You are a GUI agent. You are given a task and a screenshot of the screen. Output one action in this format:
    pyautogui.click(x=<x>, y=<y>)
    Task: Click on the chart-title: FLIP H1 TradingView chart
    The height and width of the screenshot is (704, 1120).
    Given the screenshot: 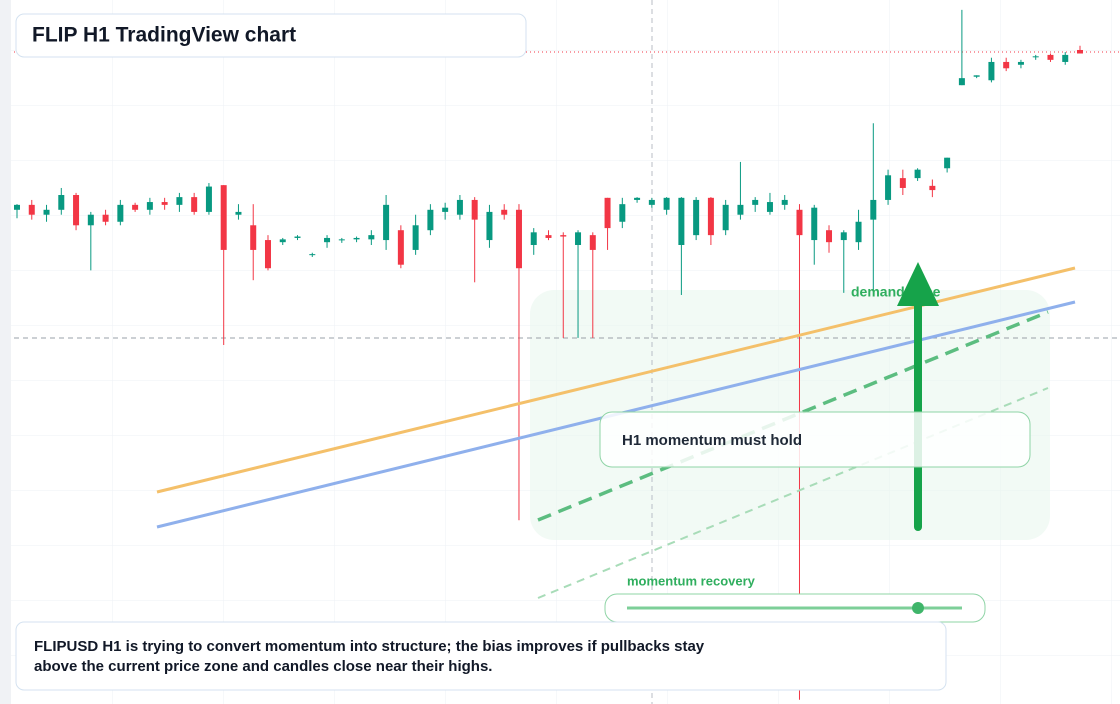 What is the action you would take?
    pyautogui.click(x=164, y=35)
    